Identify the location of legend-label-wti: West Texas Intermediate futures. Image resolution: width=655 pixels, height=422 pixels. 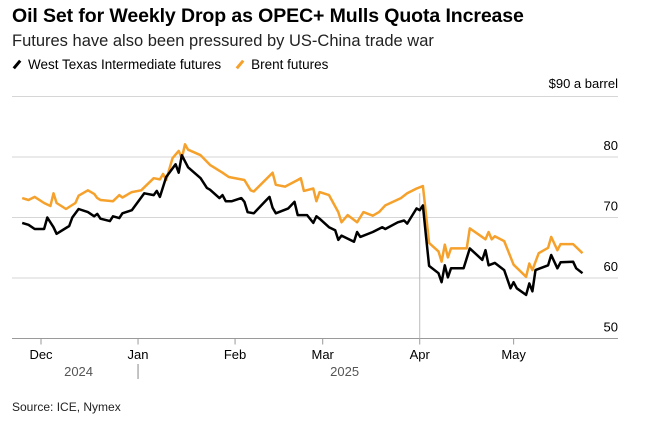
(125, 64).